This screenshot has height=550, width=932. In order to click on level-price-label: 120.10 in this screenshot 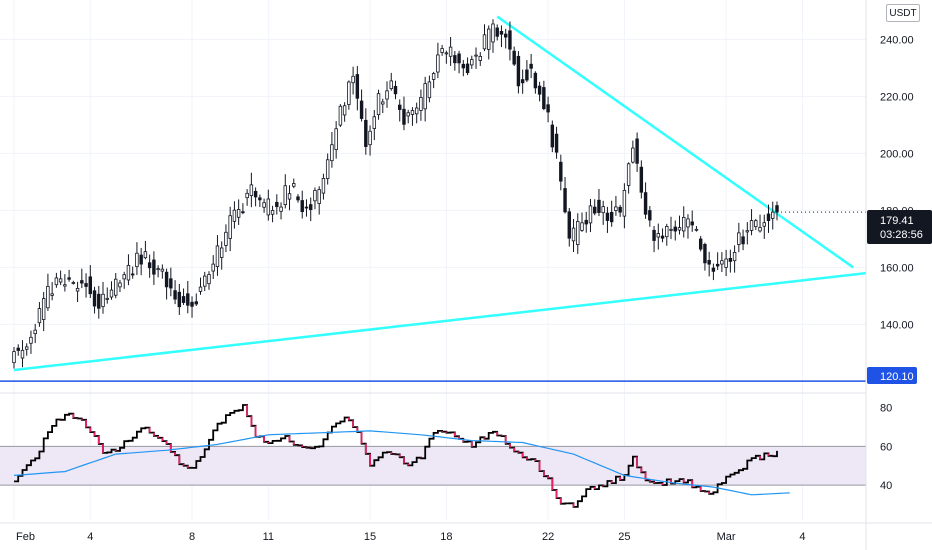, I will do `click(897, 377)`.